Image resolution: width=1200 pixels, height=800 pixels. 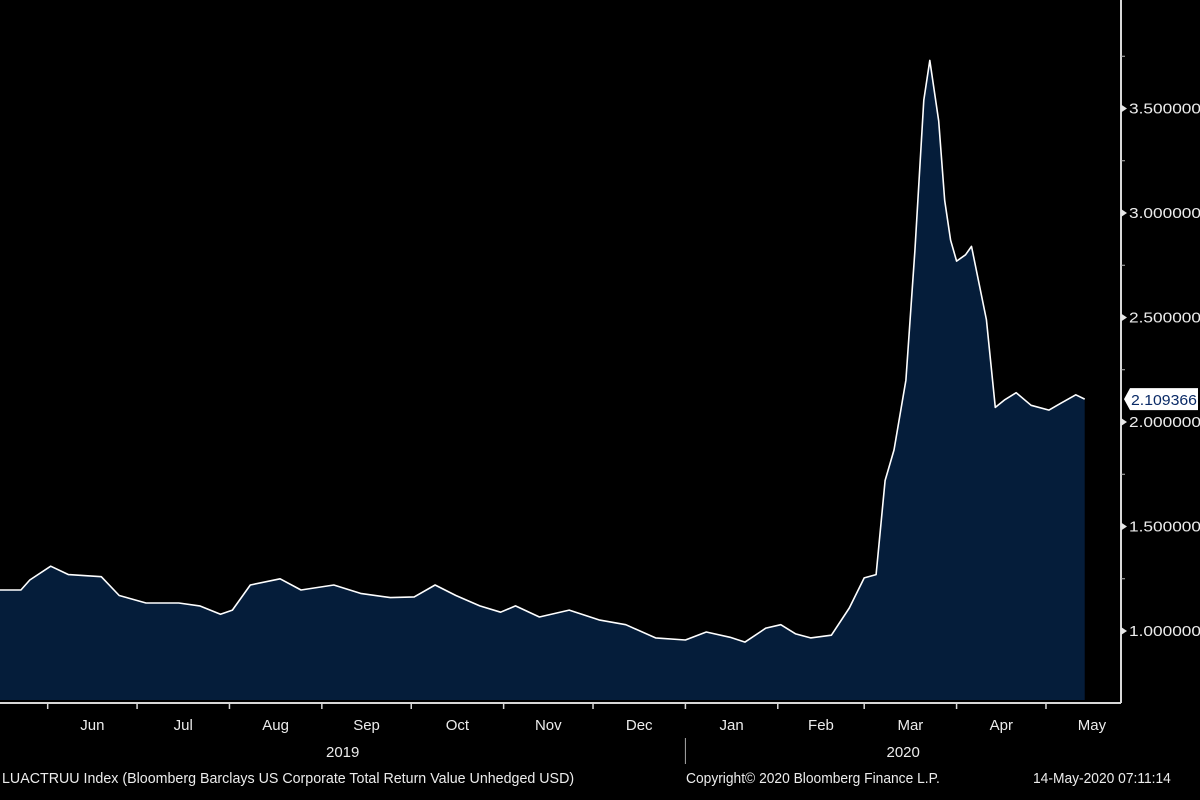 I want to click on last-value-badge, so click(x=1161, y=399).